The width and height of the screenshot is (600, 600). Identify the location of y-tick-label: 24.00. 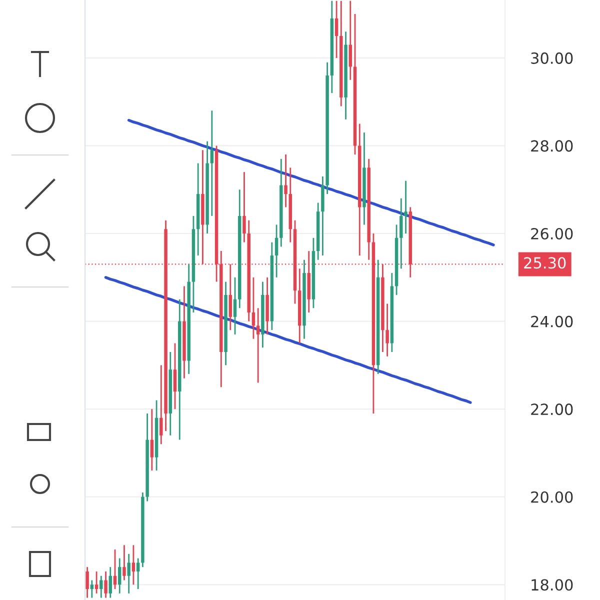
(552, 322).